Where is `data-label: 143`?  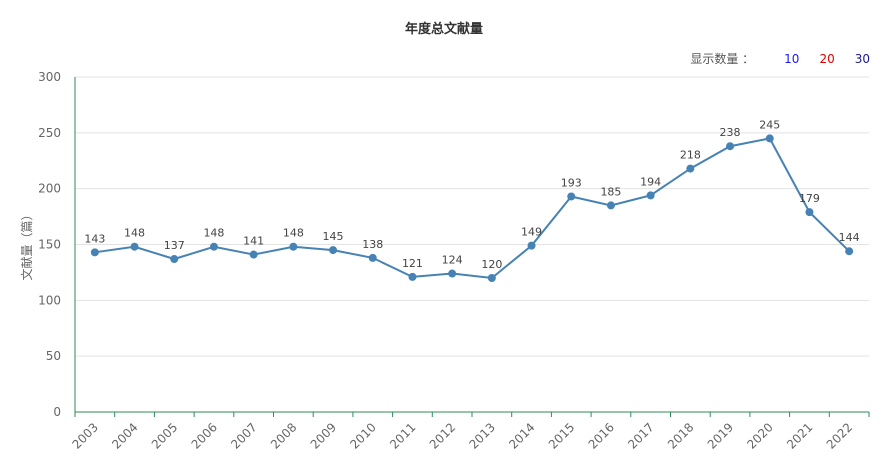 data-label: 143 is located at coordinates (94, 238).